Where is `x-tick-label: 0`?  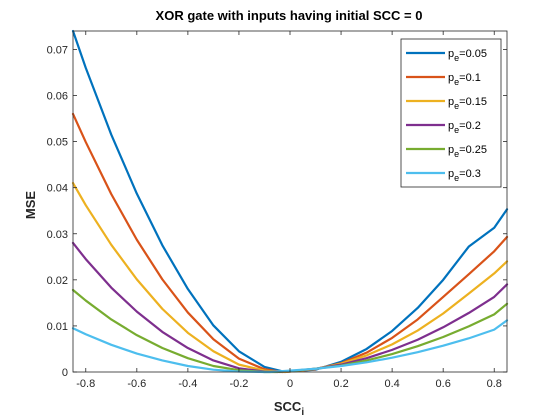 x-tick-label: 0 is located at coordinates (290, 384).